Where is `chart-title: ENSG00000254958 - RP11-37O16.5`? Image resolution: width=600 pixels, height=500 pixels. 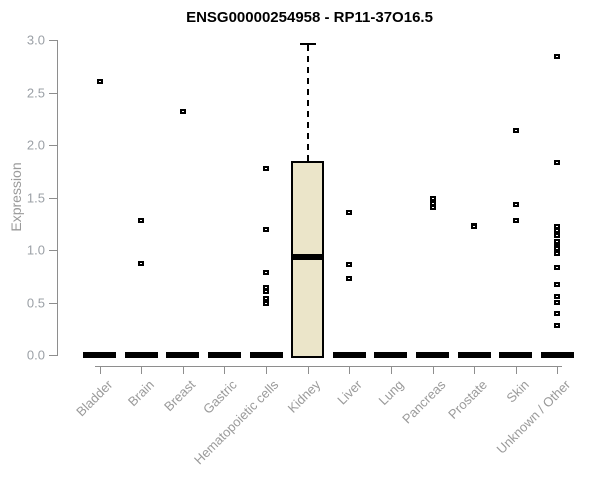 chart-title: ENSG00000254958 - RP11-37O16.5 is located at coordinates (309, 17).